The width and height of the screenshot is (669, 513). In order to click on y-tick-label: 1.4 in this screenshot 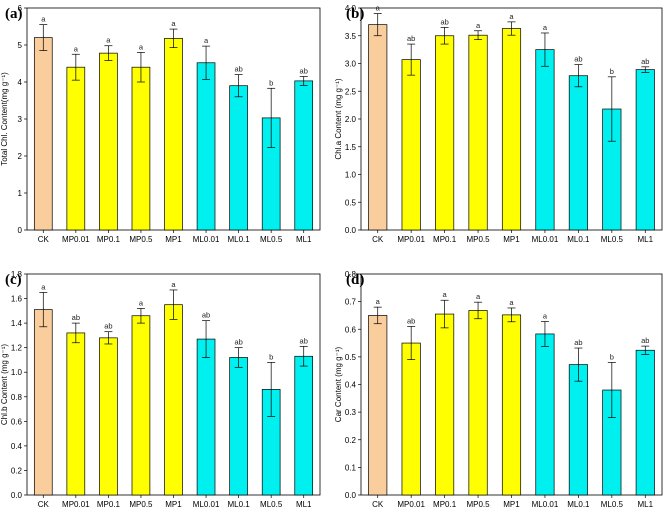, I will do `click(17, 323)`.